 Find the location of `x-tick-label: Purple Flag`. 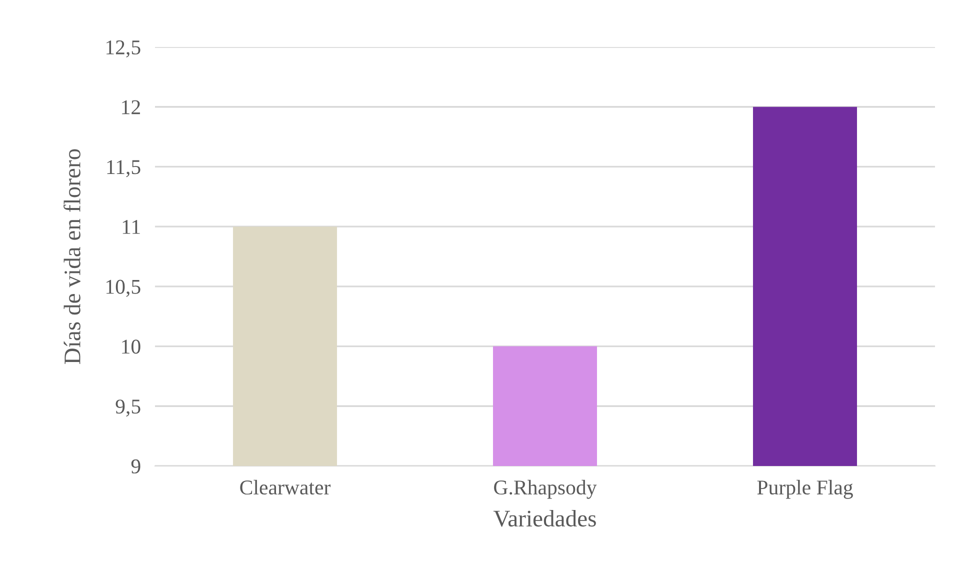

x-tick-label: Purple Flag is located at coordinates (805, 489).